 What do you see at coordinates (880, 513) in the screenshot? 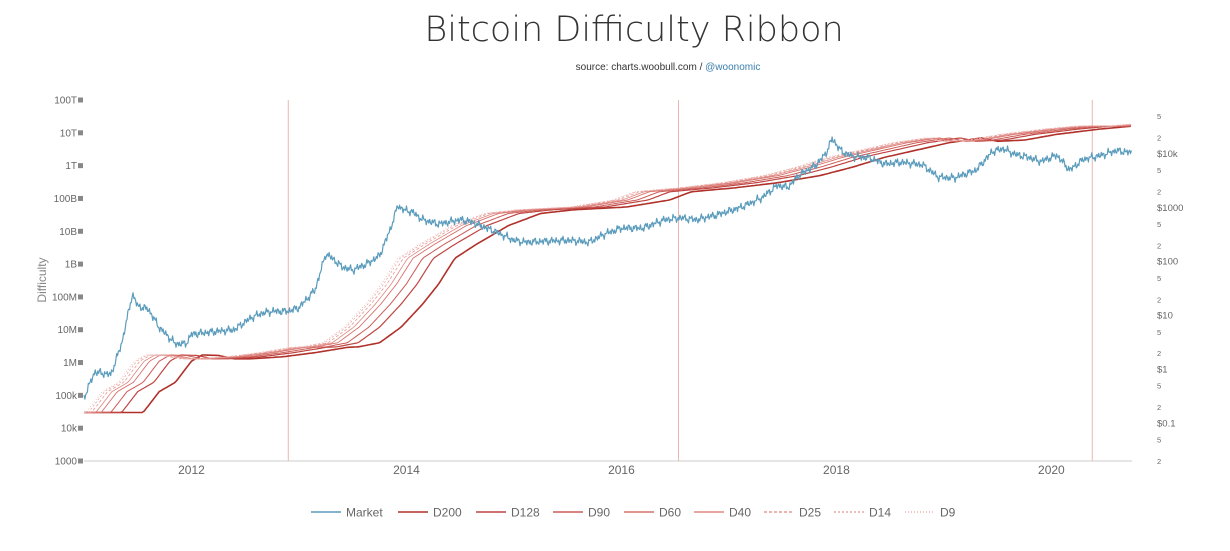
I see `legend-label: D14` at bounding box center [880, 513].